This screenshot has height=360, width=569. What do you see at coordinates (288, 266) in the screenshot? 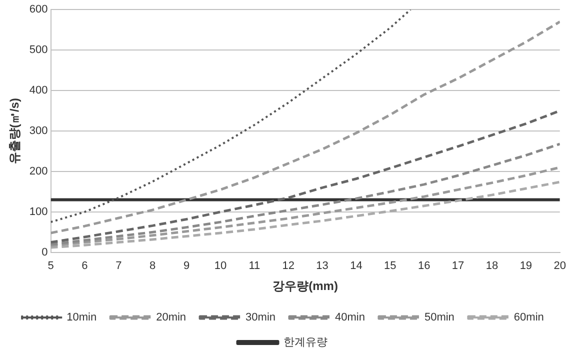
I see `x-tick-label: 12` at bounding box center [288, 266].